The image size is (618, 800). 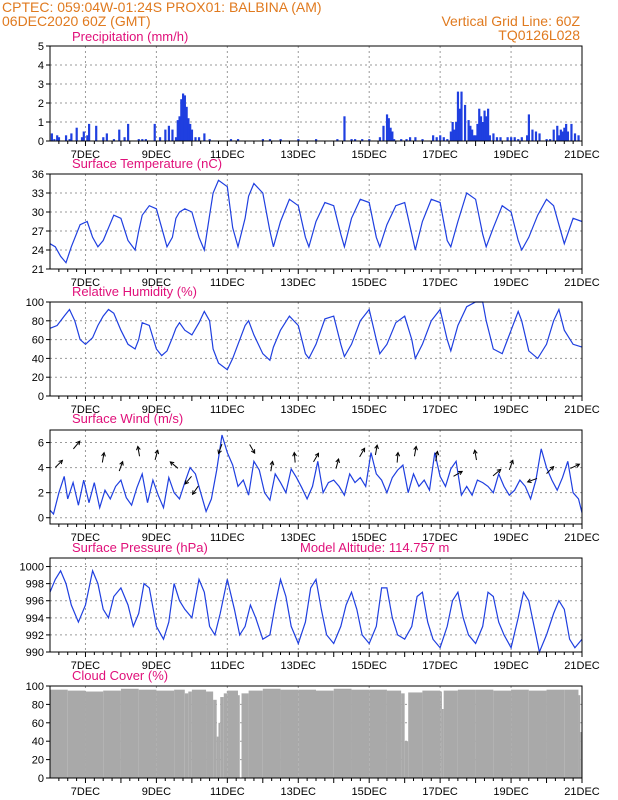 I want to click on y-tick-label: 6, so click(x=41, y=444).